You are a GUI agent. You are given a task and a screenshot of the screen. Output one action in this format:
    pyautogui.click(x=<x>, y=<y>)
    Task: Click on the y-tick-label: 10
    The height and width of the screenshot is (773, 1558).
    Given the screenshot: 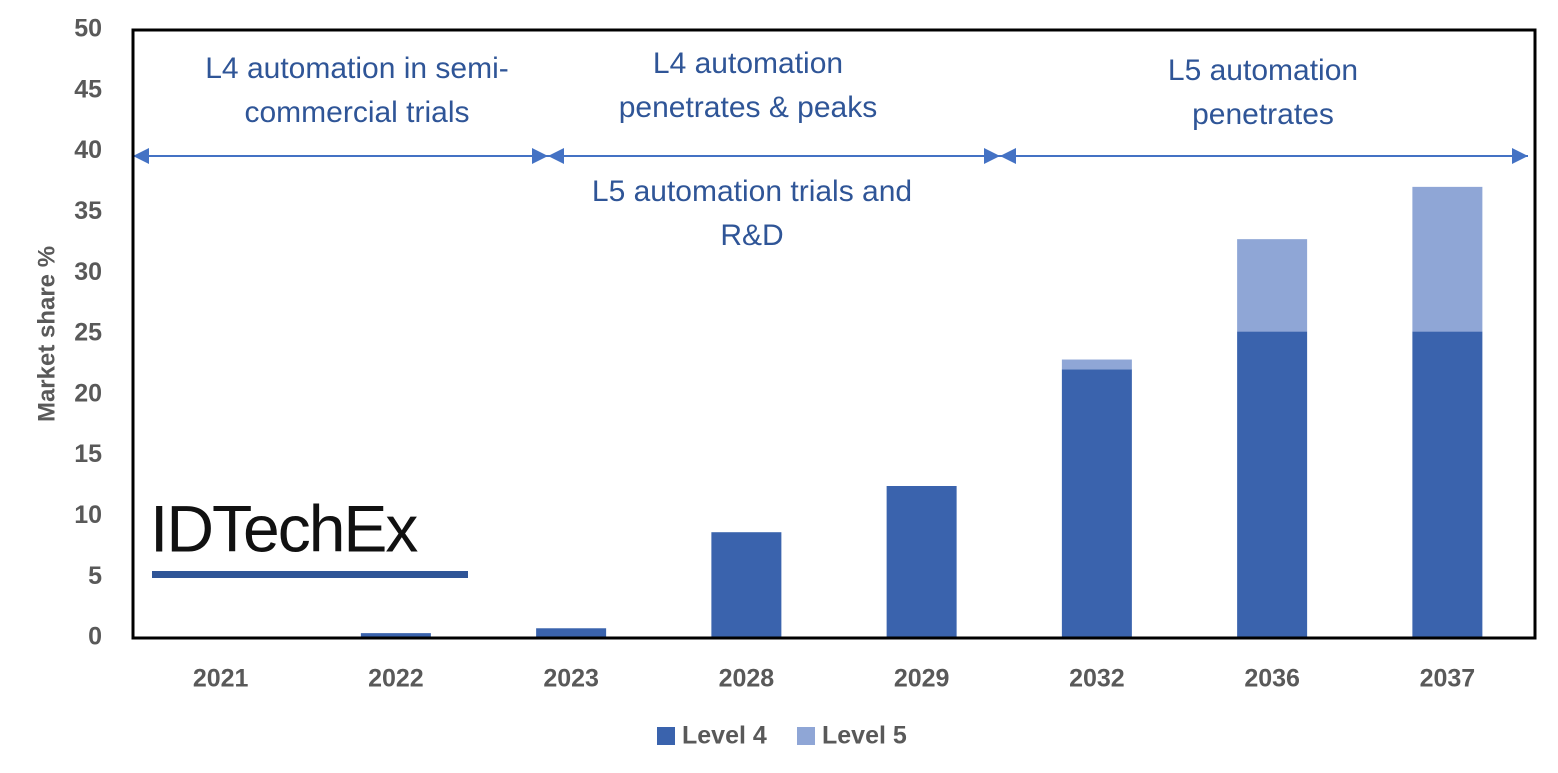 What is the action you would take?
    pyautogui.click(x=88, y=515)
    